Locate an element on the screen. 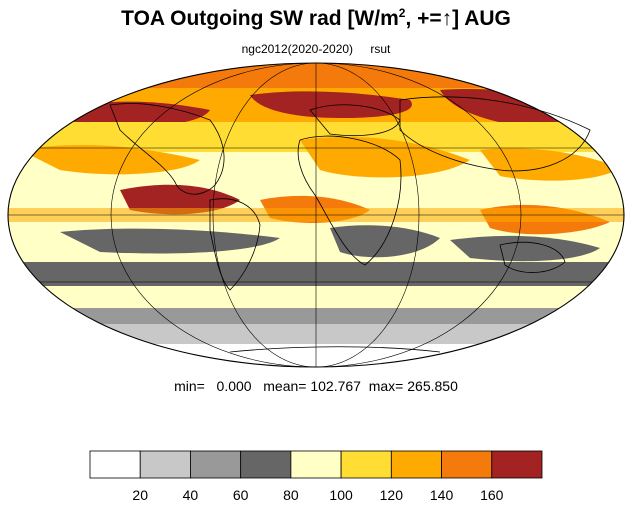 The image size is (632, 506). colorbar-tick-label: 80 is located at coordinates (291, 495).